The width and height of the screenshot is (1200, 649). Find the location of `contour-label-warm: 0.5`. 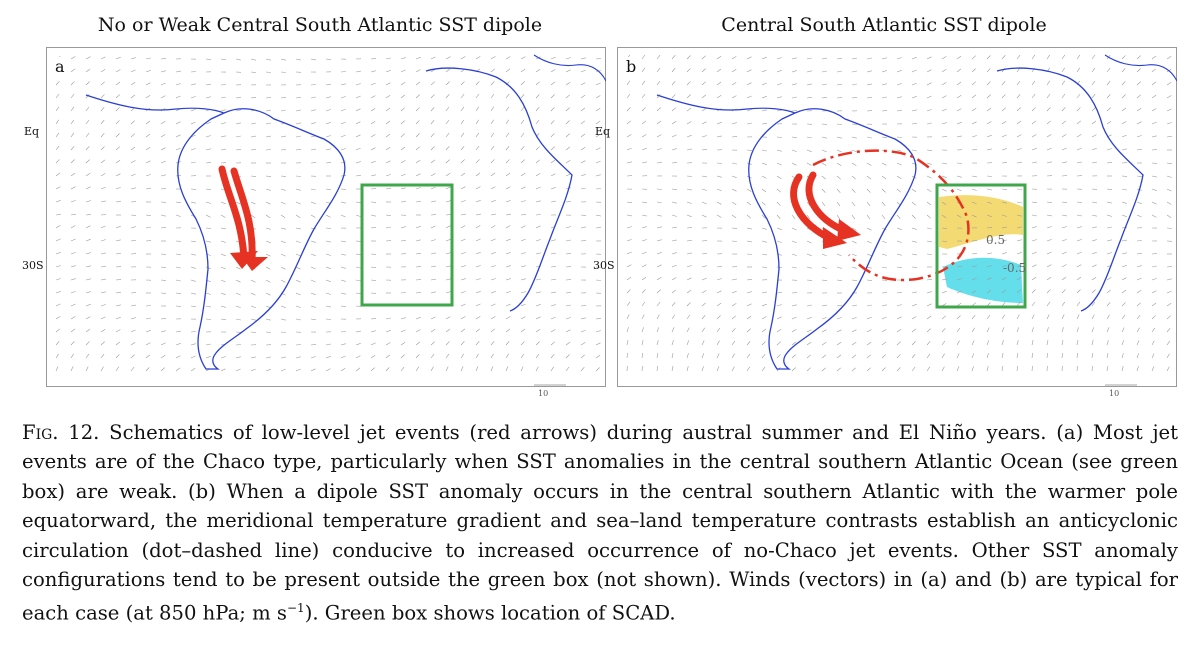

contour-label-warm: 0.5 is located at coordinates (996, 240).